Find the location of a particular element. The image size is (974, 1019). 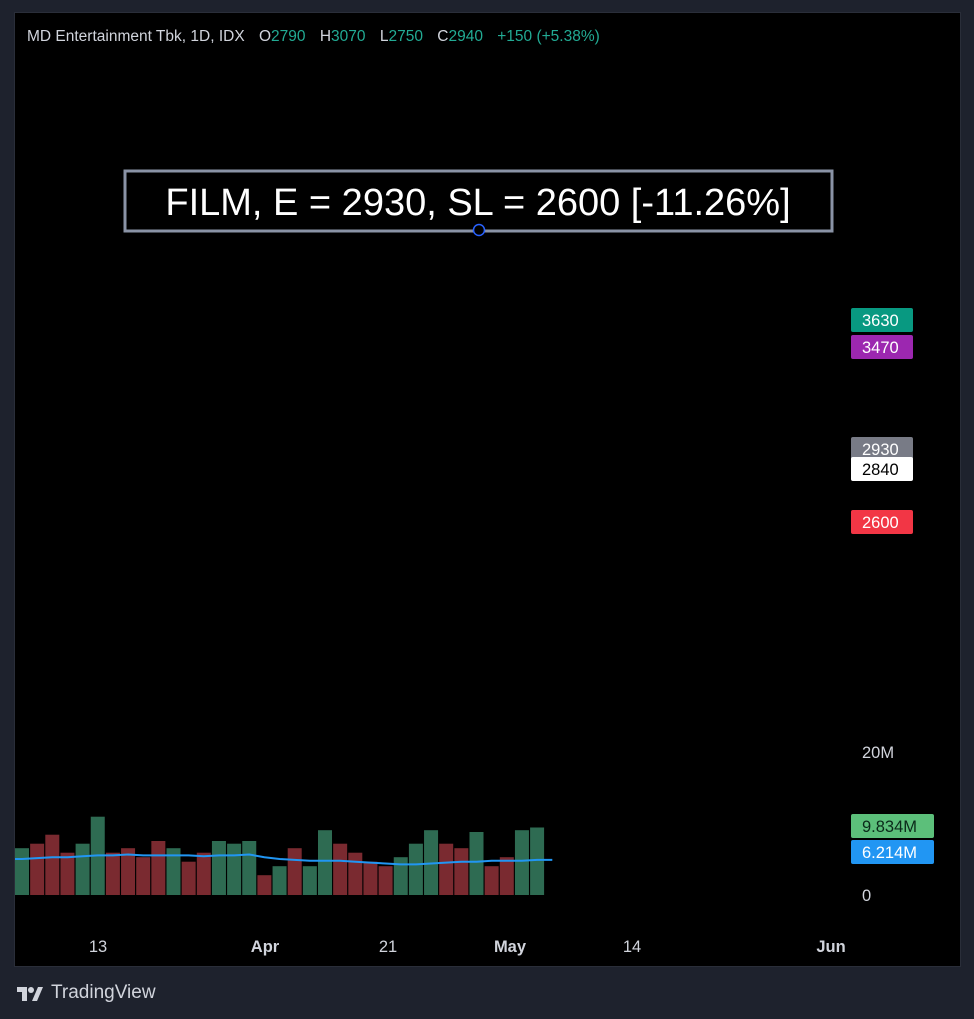

volume-tag: 6.214M is located at coordinates (892, 852).